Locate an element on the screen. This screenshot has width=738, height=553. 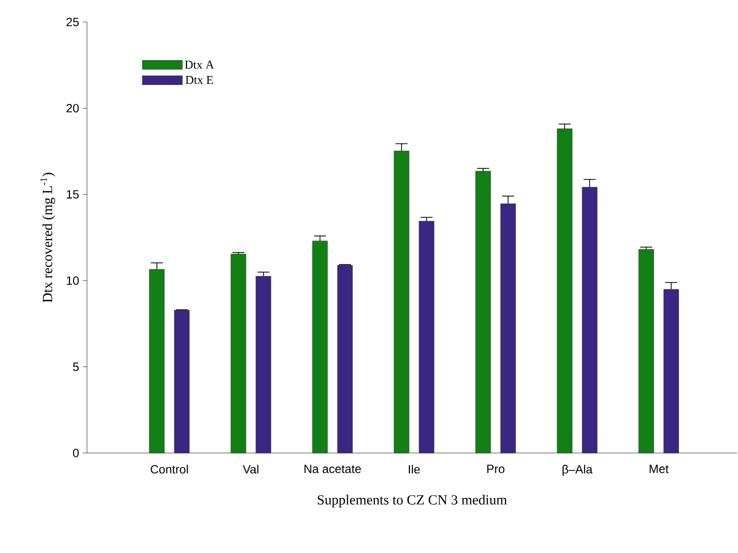
y-axis-title: Dtx recovered (mg L$^{-1}$) is located at coordinates (48, 237).